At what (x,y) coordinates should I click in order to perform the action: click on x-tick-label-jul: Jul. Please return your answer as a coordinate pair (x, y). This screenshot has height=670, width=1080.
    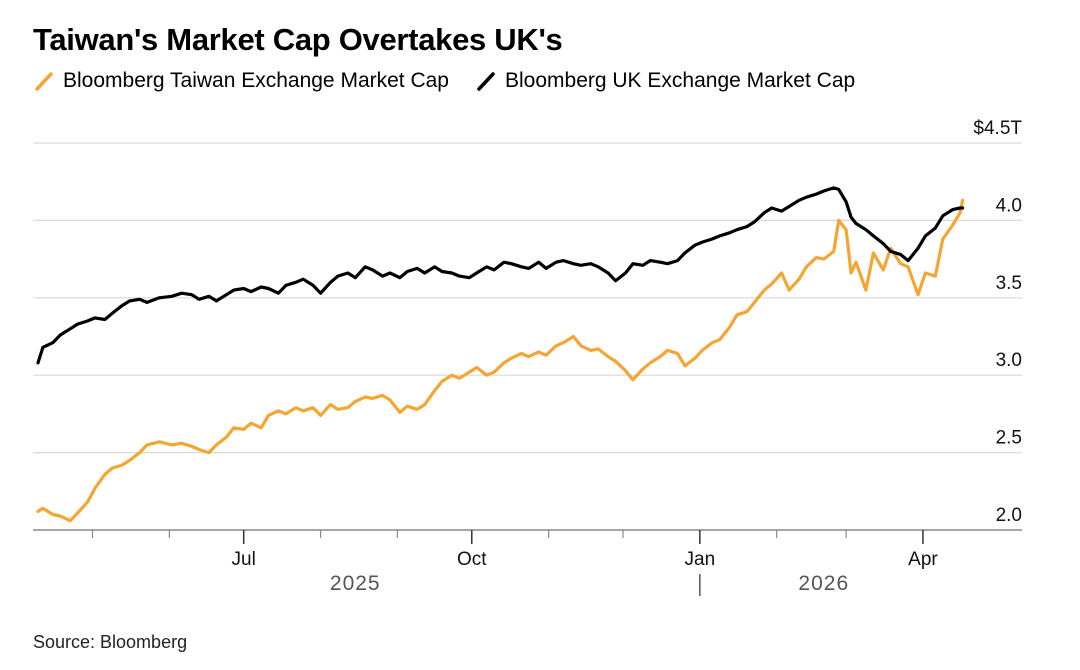
    Looking at the image, I should click on (244, 559).